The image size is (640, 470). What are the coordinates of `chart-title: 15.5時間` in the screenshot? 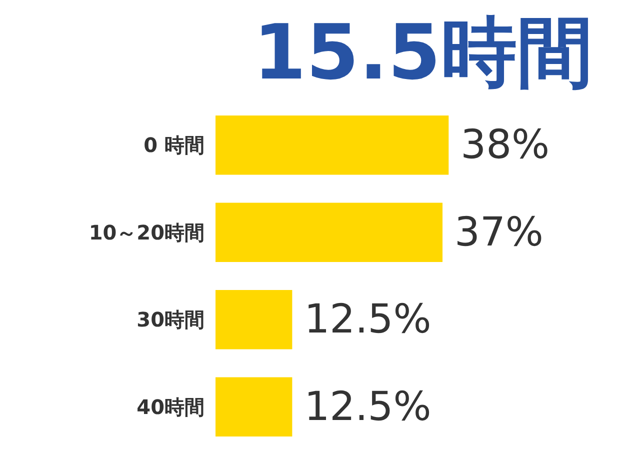 It's located at (423, 52).